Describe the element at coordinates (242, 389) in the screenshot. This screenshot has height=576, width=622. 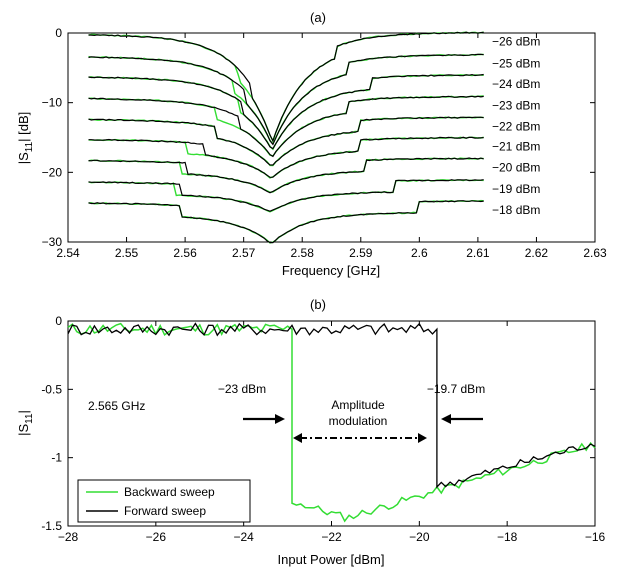
I see `left-threshold-annotation: −23 dBm` at that location.